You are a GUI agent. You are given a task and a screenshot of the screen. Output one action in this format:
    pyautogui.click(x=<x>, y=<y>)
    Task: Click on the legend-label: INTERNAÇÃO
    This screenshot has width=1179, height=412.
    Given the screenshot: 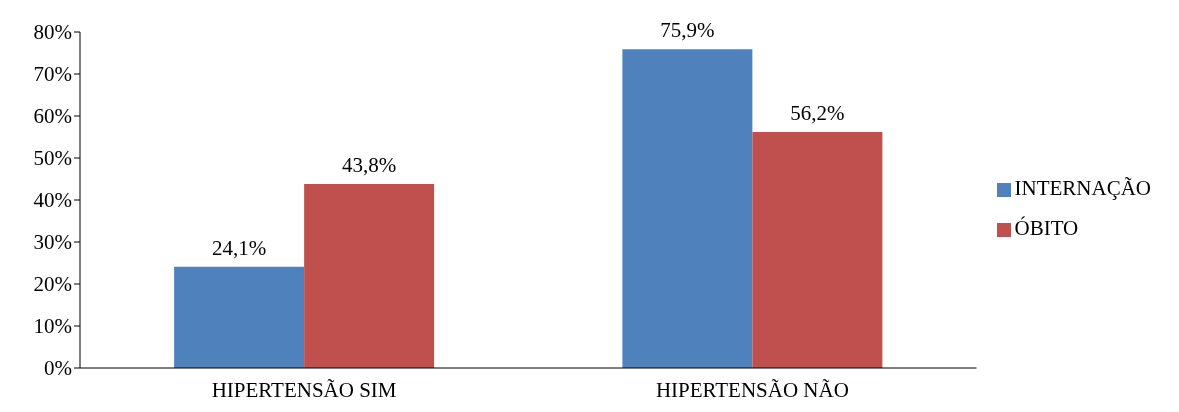 What is the action you would take?
    pyautogui.click(x=1082, y=188)
    